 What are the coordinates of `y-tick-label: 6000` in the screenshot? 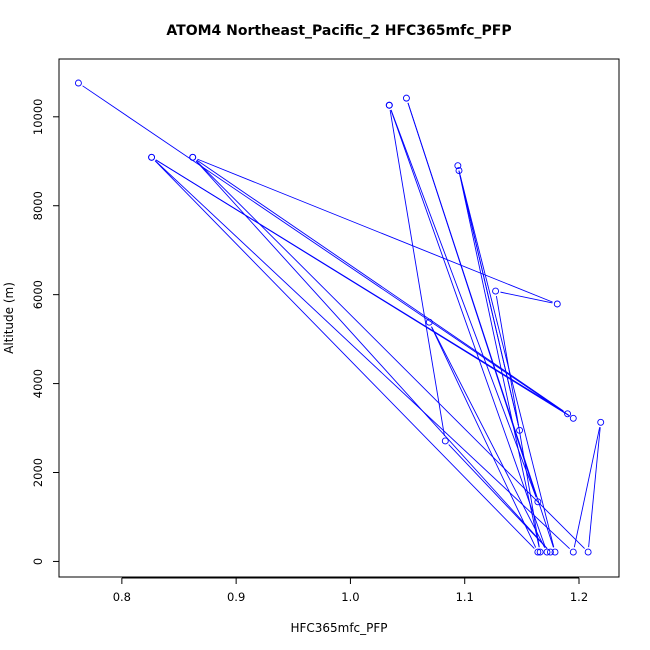 It's located at (38, 294).